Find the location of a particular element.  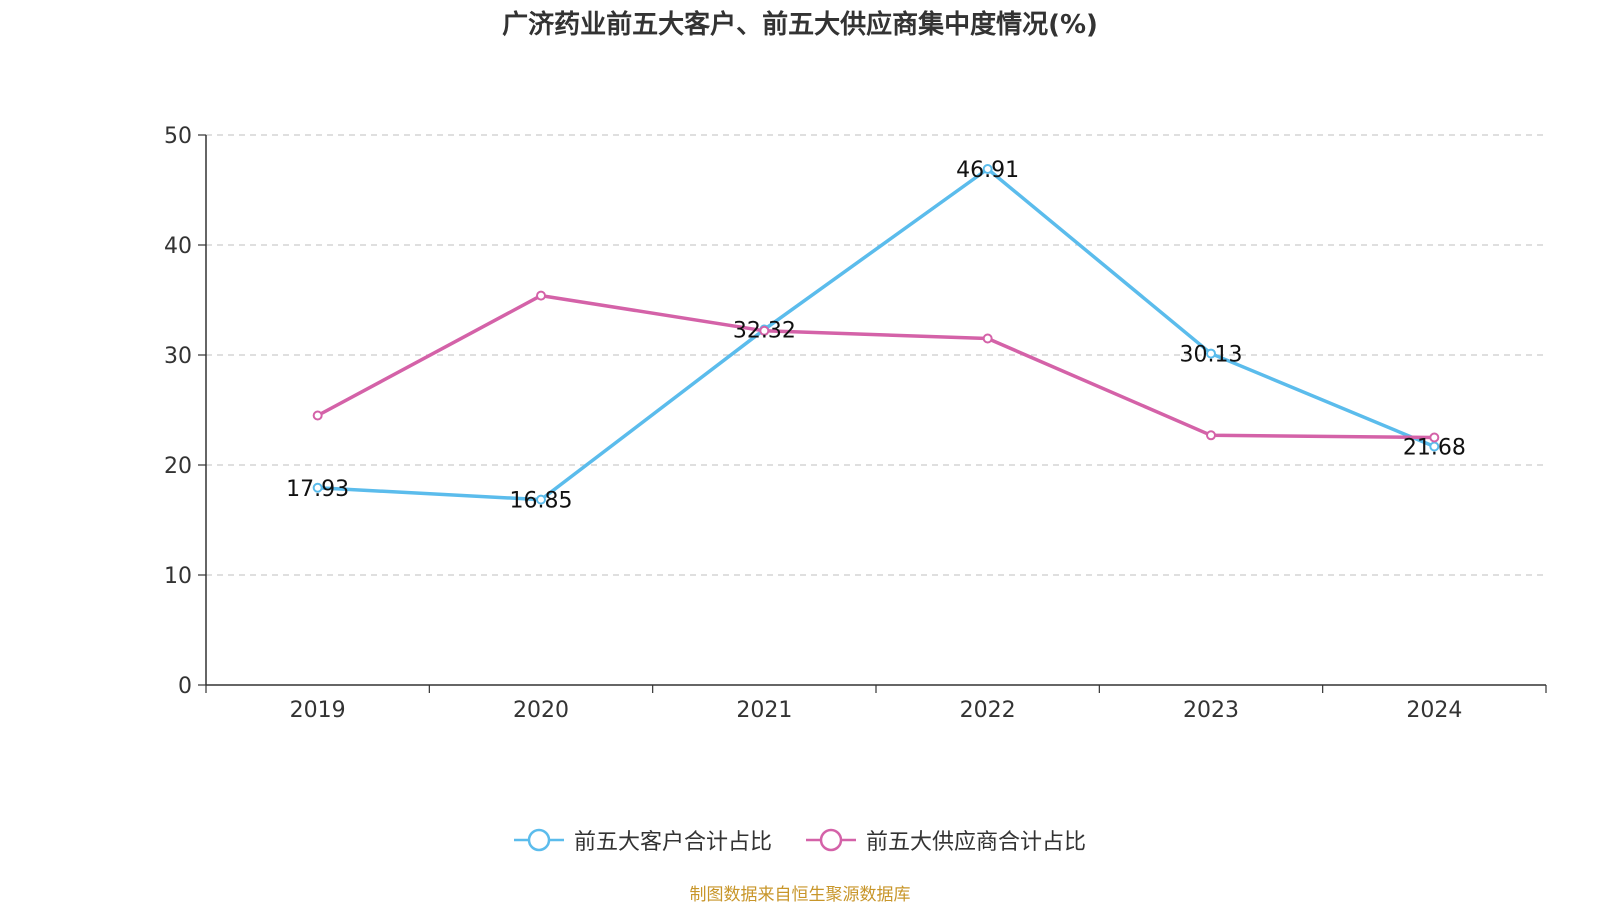

point-s1-2024 is located at coordinates (1434, 437).